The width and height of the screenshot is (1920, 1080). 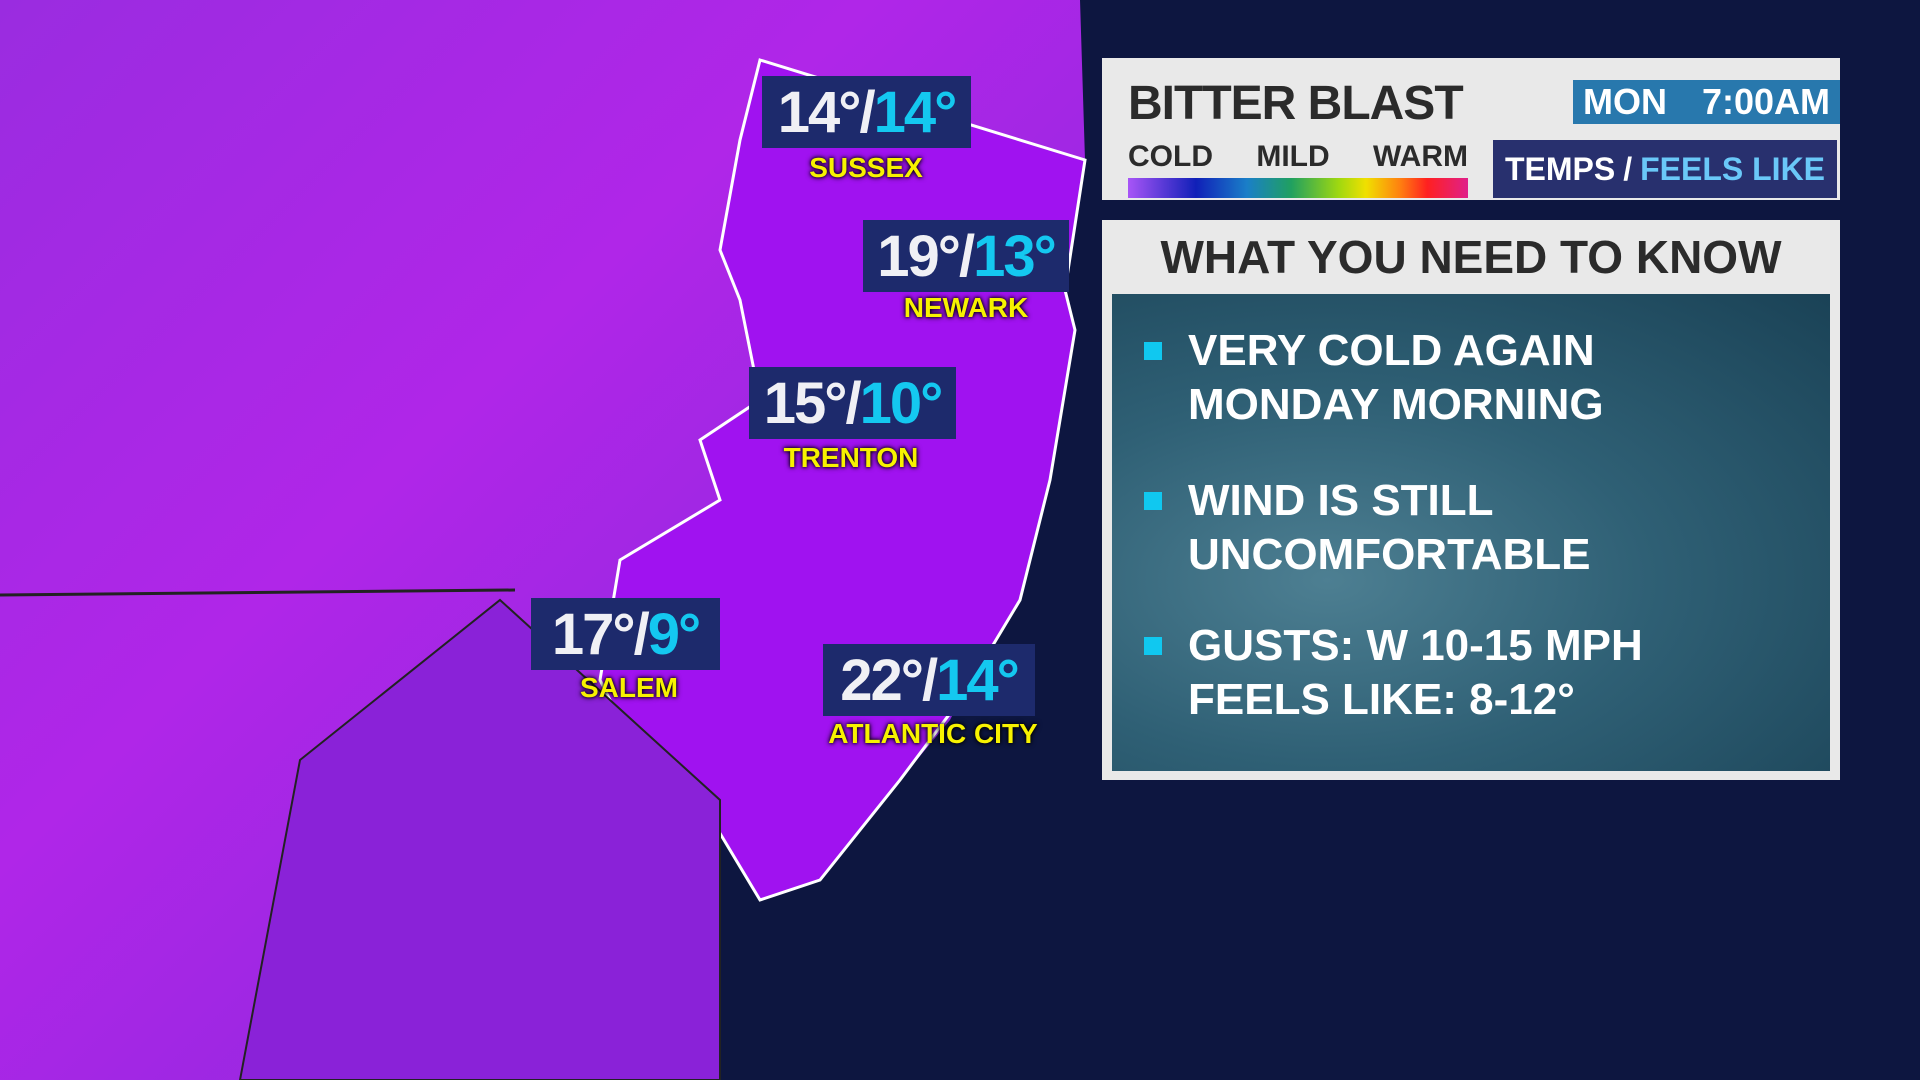 What do you see at coordinates (258, 592) in the screenshot?
I see `state-border` at bounding box center [258, 592].